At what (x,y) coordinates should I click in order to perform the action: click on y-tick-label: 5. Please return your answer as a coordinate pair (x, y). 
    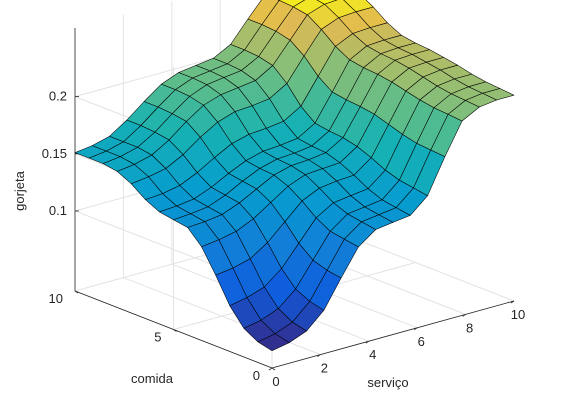
    Looking at the image, I should click on (157, 337).